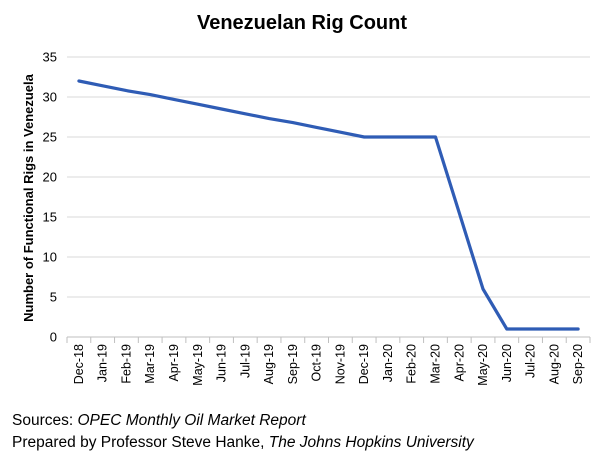 The width and height of the screenshot is (598, 458). I want to click on y-tick-label-30: 30, so click(50, 97).